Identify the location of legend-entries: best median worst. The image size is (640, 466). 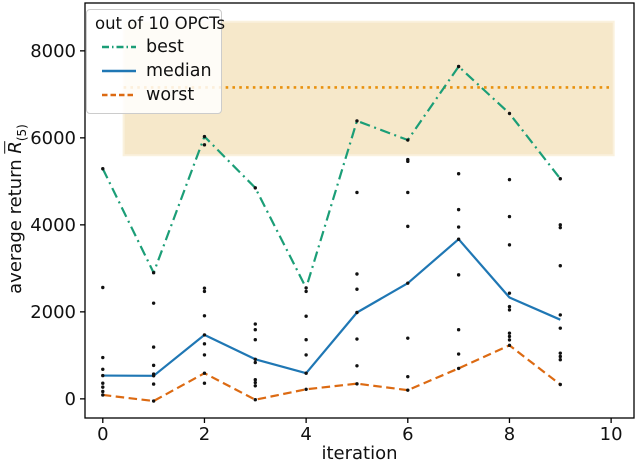
(154, 71).